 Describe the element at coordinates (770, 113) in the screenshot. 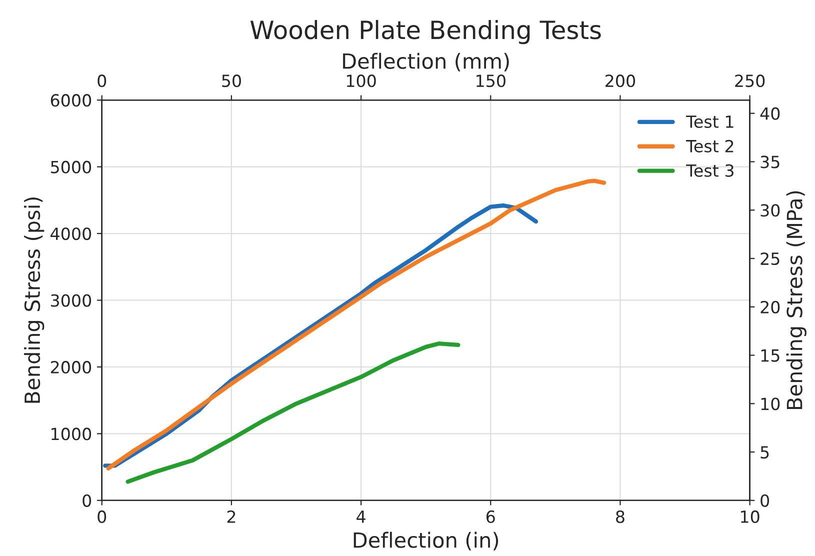

I see `y2-tick-label: 40` at that location.